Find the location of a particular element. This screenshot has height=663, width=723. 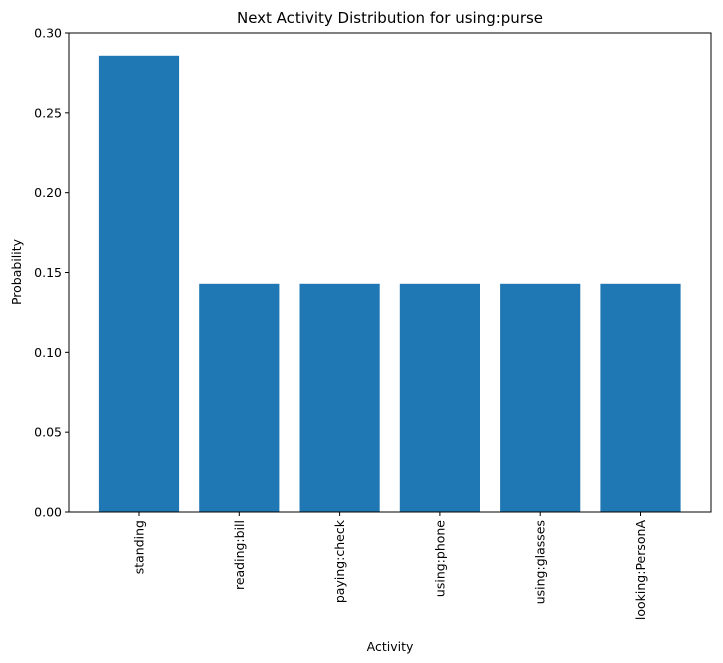

y-tick-label: 0.05 is located at coordinates (48, 432).